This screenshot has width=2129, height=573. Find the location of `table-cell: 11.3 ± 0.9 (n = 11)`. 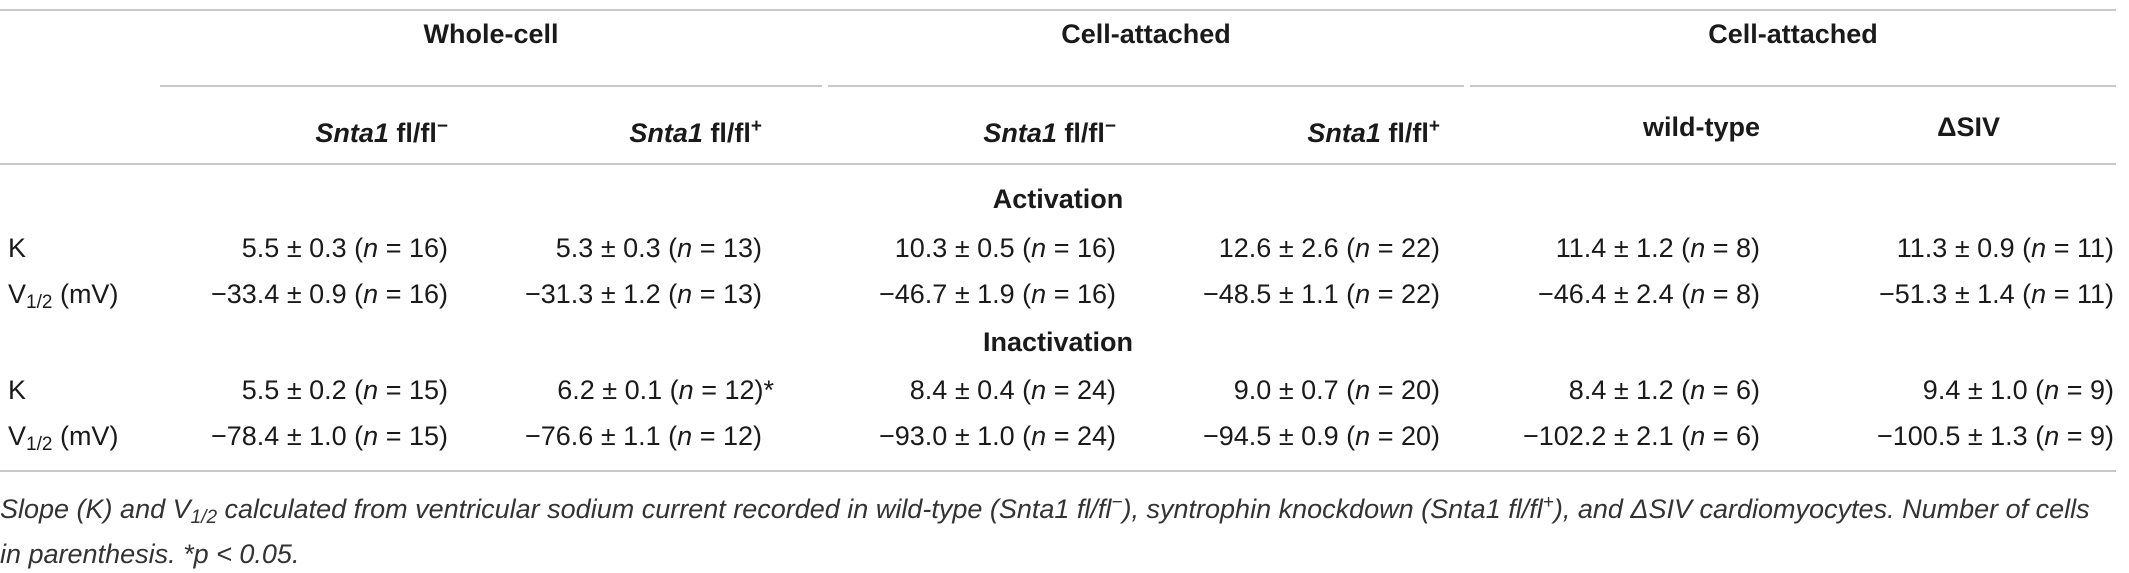

table-cell: 11.3 ± 0.9 (n = 11) is located at coordinates (2005, 248).